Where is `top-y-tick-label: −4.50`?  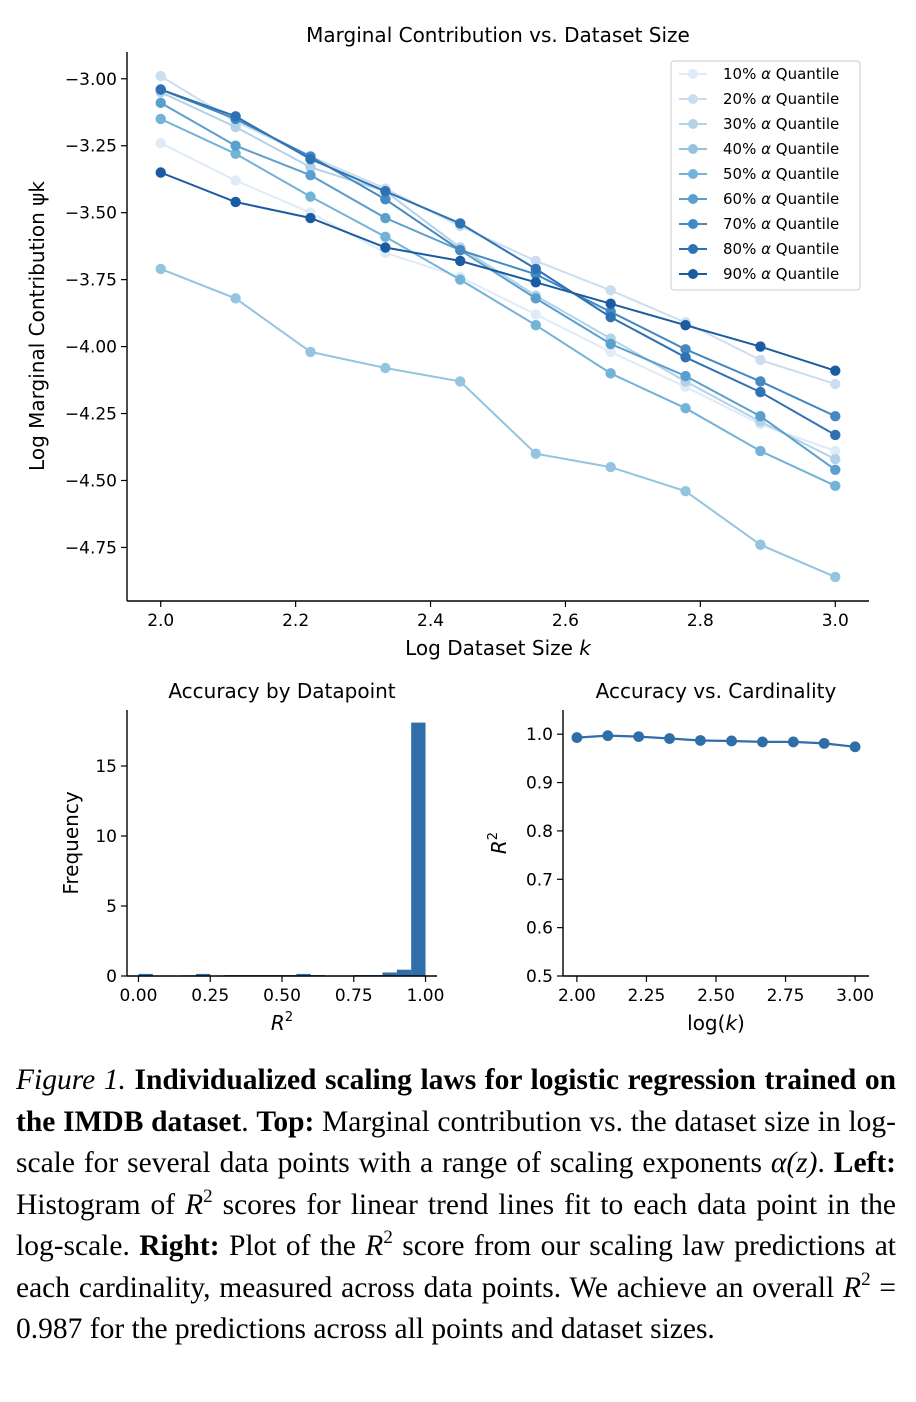 top-y-tick-label: −4.50 is located at coordinates (91, 481).